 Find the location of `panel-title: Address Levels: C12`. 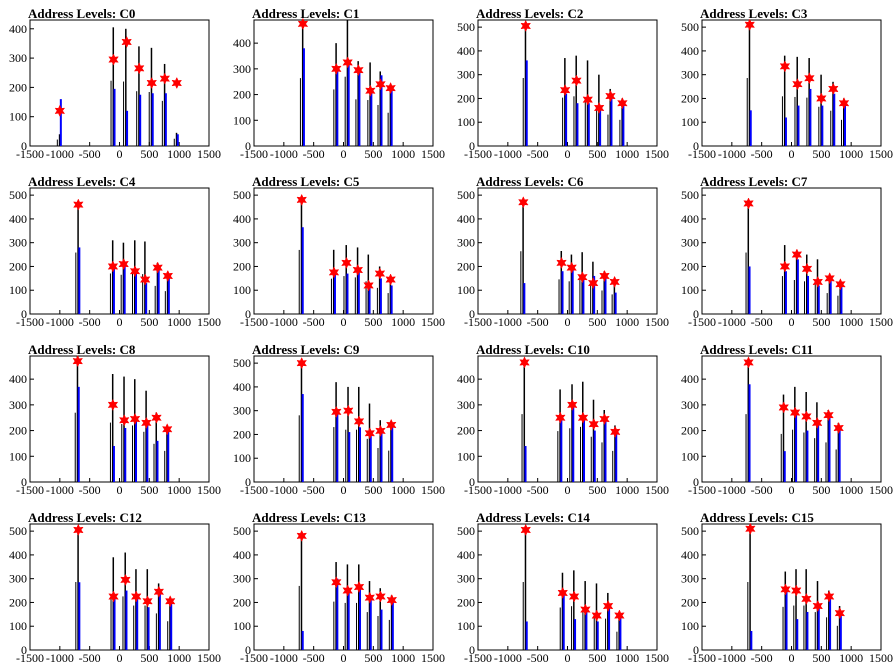

panel-title: Address Levels: C12 is located at coordinates (85, 517).